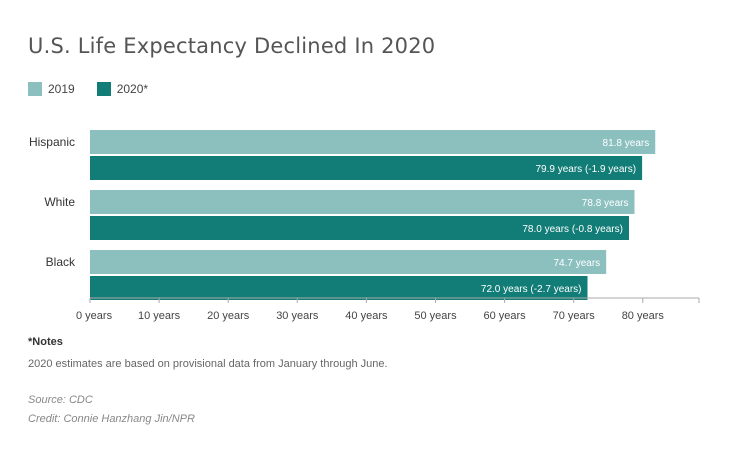 This screenshot has width=730, height=459. Describe the element at coordinates (366, 168) in the screenshot. I see `bar-hispanic-2020` at that location.